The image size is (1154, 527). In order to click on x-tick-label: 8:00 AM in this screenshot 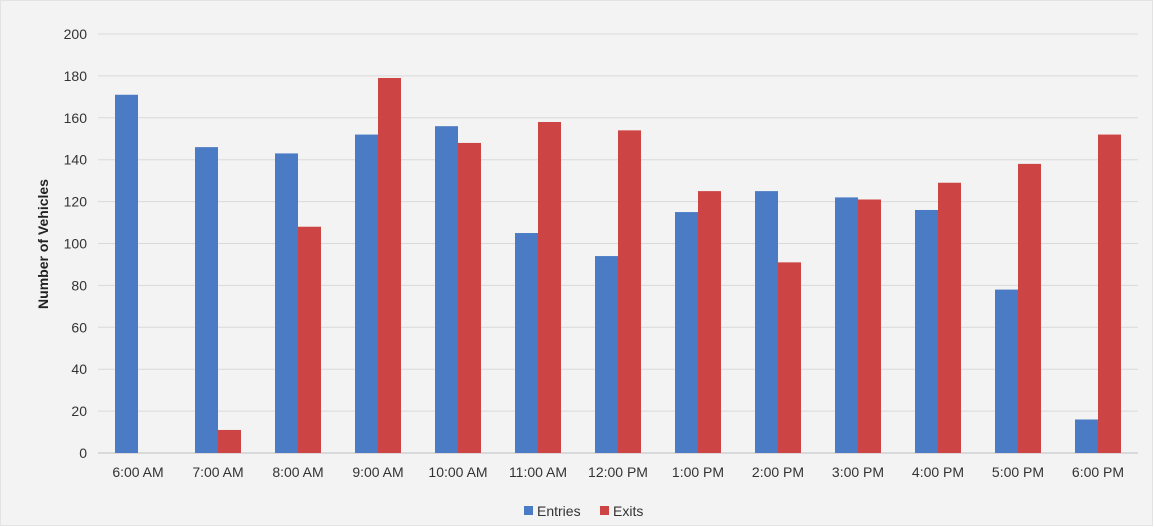, I will do `click(297, 472)`.